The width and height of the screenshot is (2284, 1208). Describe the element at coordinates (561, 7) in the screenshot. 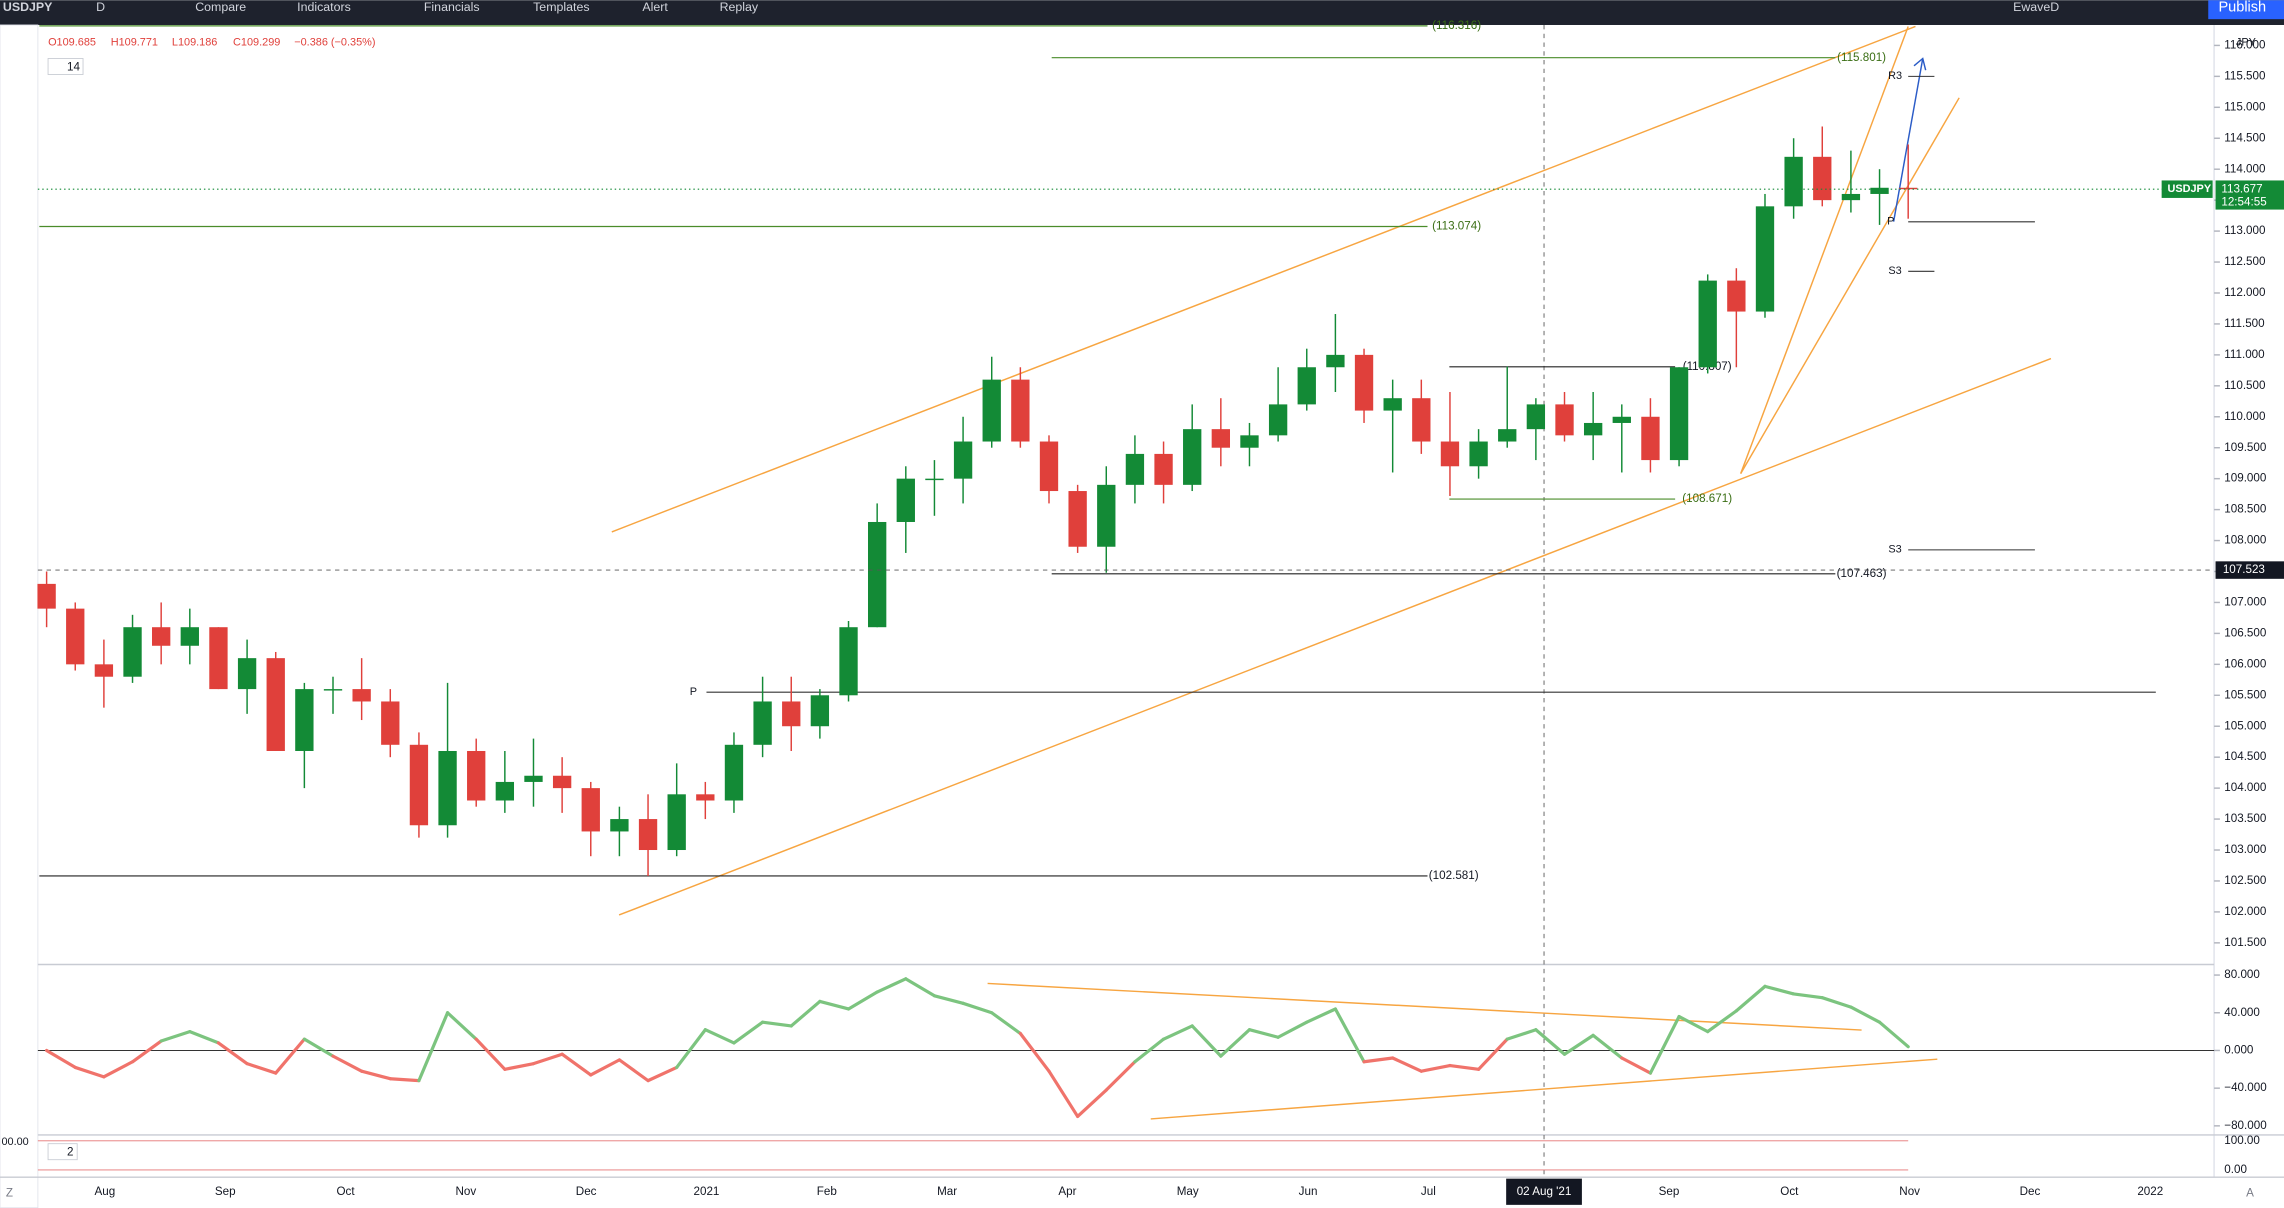

I see `toolbar-button: Templates` at that location.